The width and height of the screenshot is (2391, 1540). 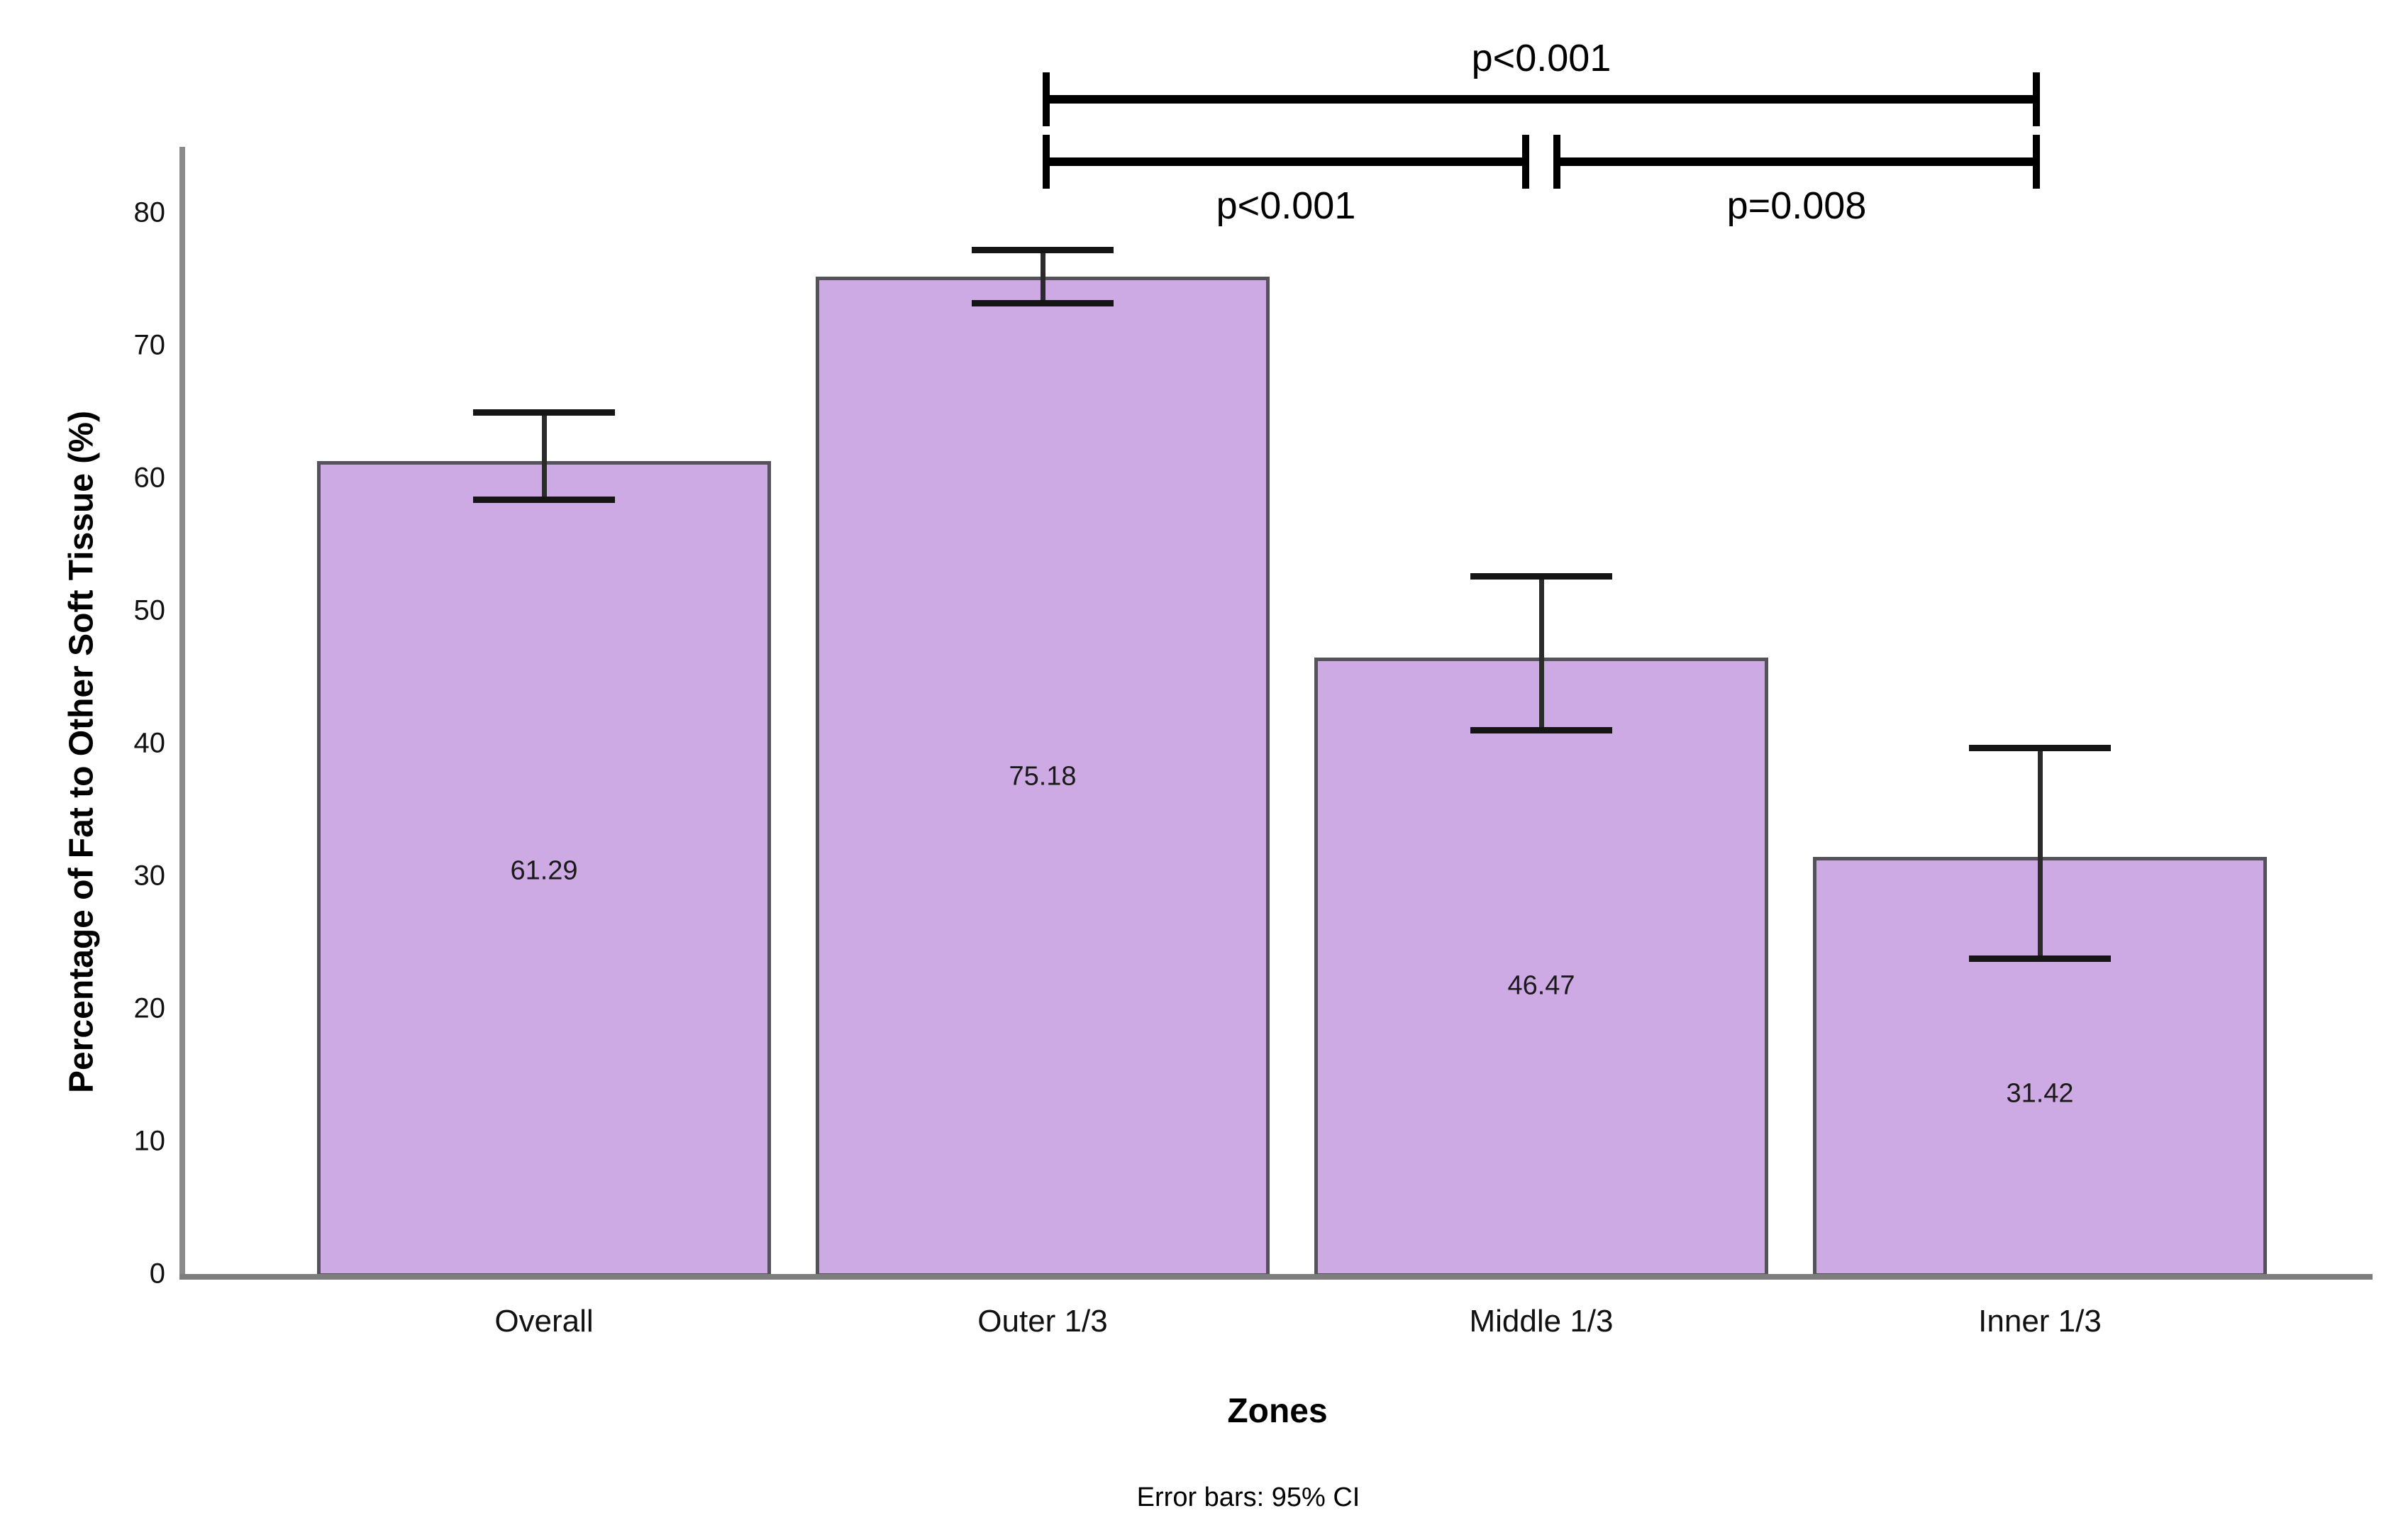 What do you see at coordinates (149, 610) in the screenshot?
I see `y-tick-label-50: 50` at bounding box center [149, 610].